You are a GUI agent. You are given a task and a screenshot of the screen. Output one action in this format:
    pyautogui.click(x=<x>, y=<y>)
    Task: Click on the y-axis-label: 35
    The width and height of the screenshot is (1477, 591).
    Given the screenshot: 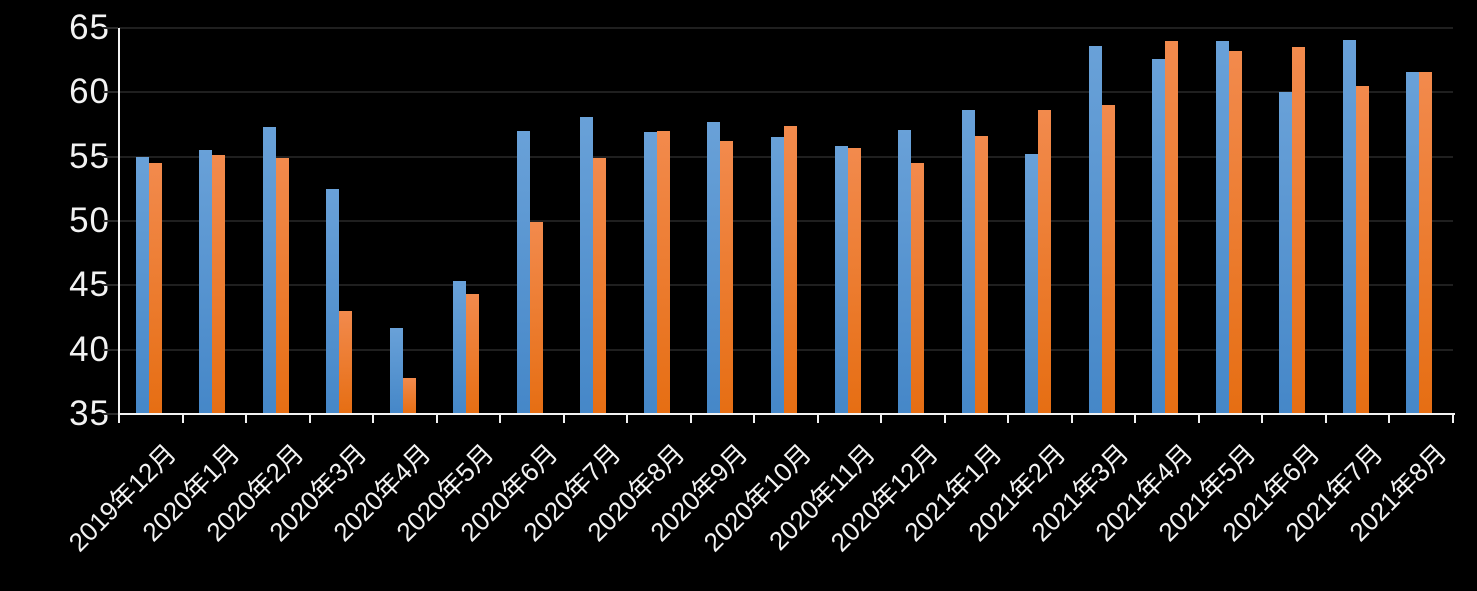 What is the action you would take?
    pyautogui.click(x=89, y=413)
    